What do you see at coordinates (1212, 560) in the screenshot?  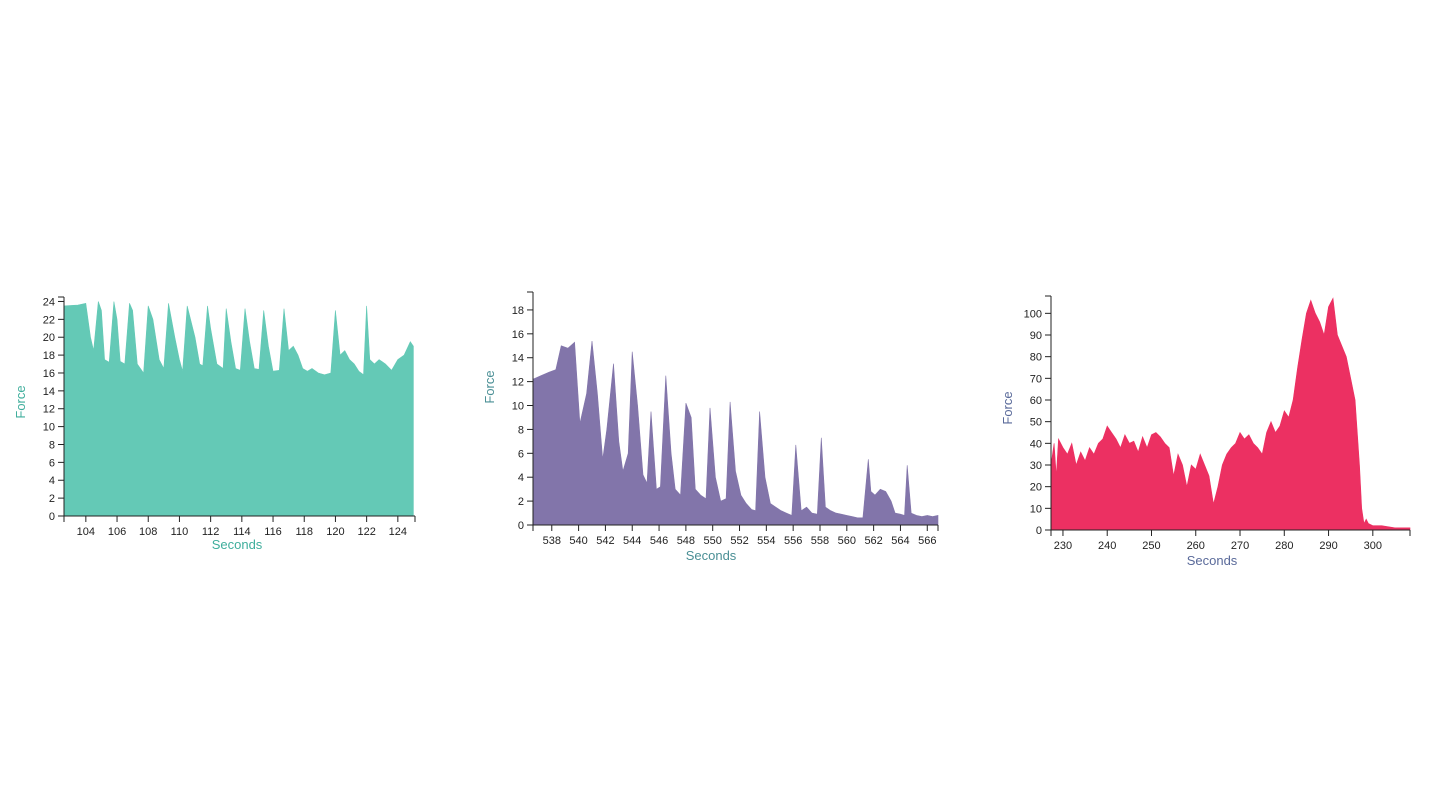 I see `chart3-x-axis-label: Seconds` at bounding box center [1212, 560].